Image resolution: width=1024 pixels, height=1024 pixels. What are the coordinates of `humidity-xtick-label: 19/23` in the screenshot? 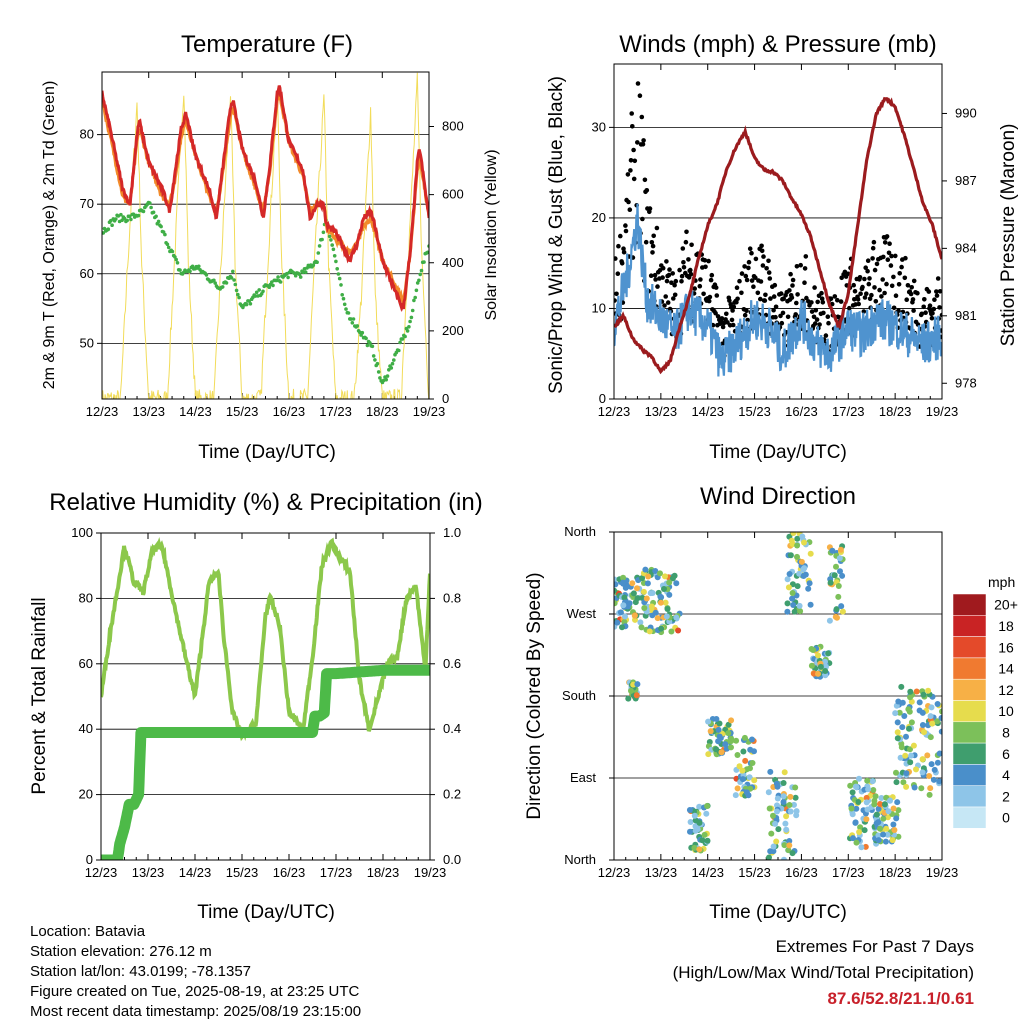 It's located at (430, 872).